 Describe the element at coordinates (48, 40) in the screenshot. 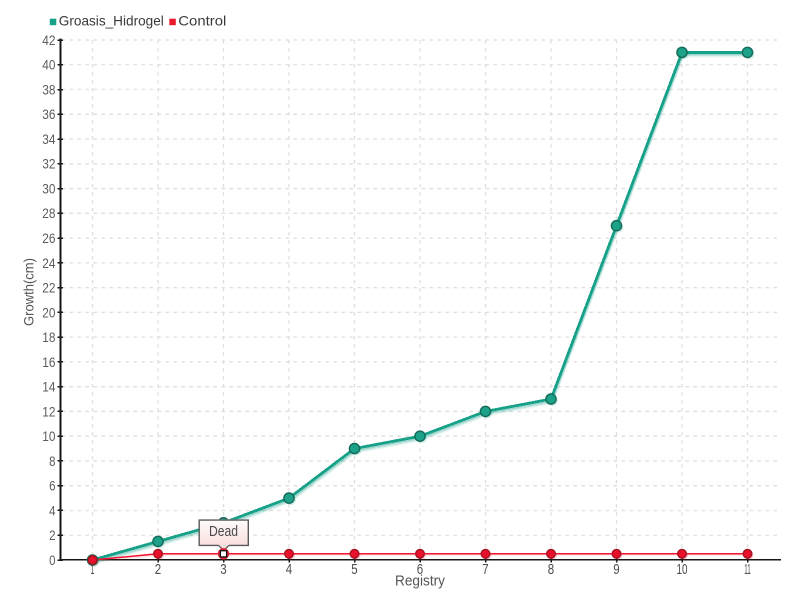

I see `svg-text: 42` at that location.